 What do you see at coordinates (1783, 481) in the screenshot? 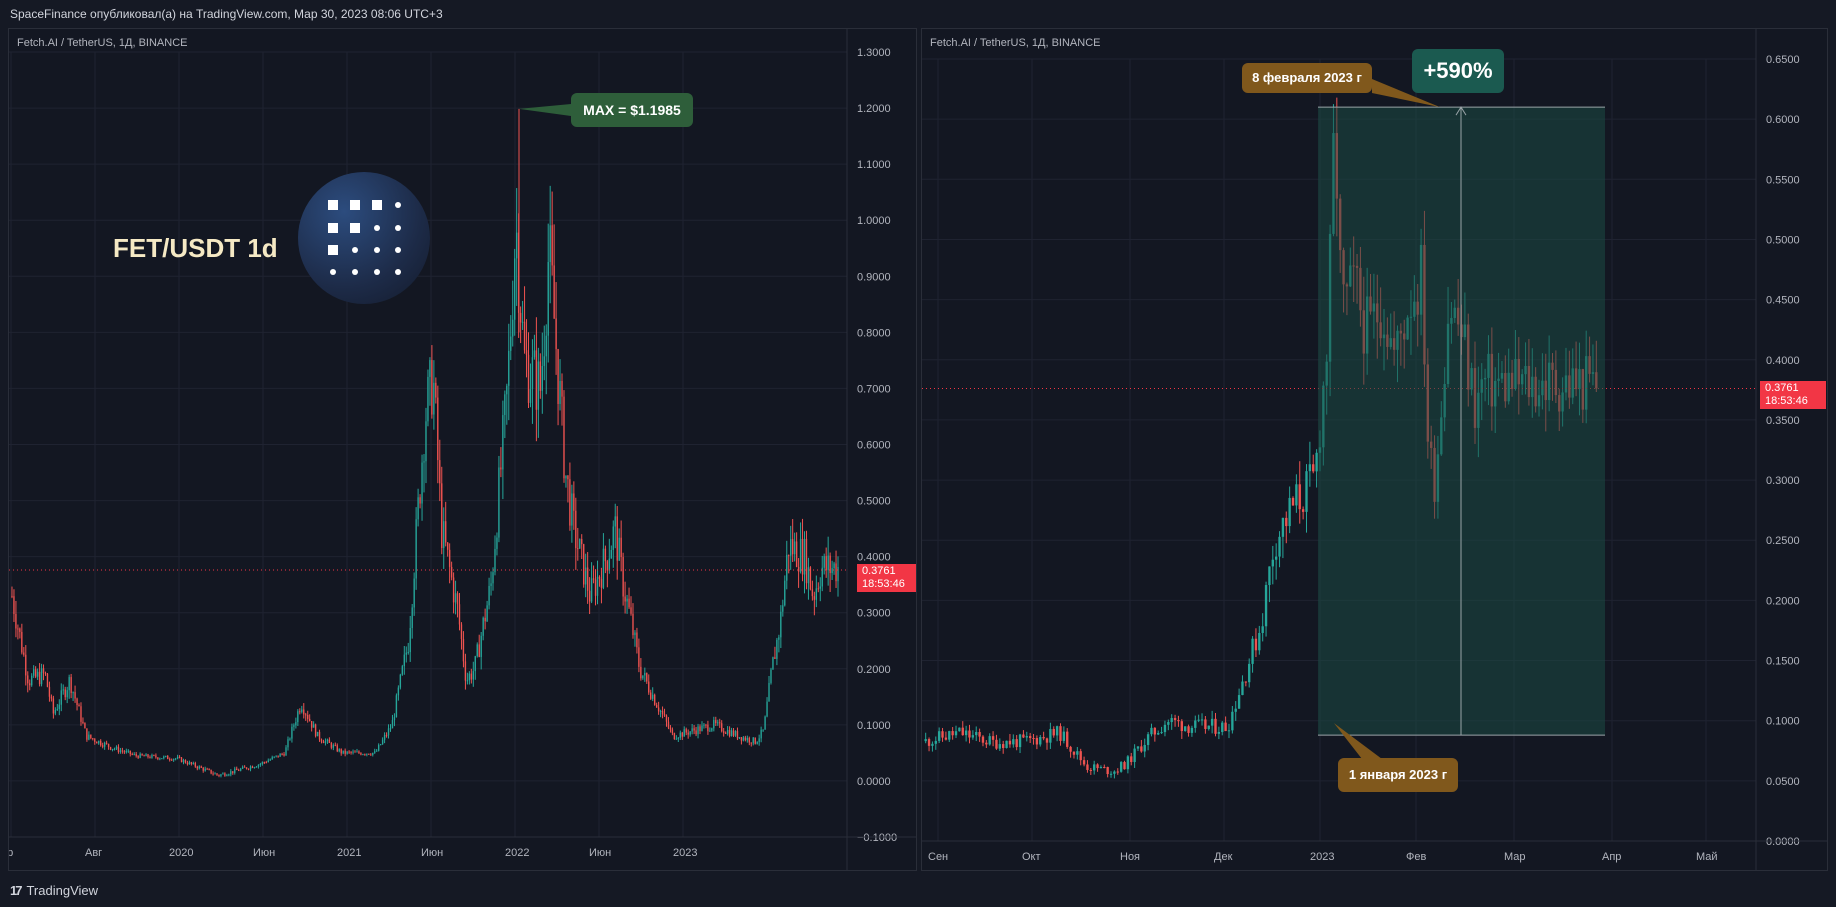
I see `y-tick-label: 0.3000` at bounding box center [1783, 481].